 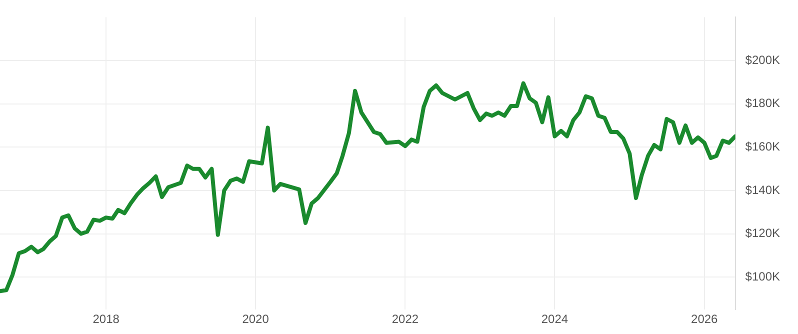 I want to click on y-tick-label: $160K, so click(x=762, y=146).